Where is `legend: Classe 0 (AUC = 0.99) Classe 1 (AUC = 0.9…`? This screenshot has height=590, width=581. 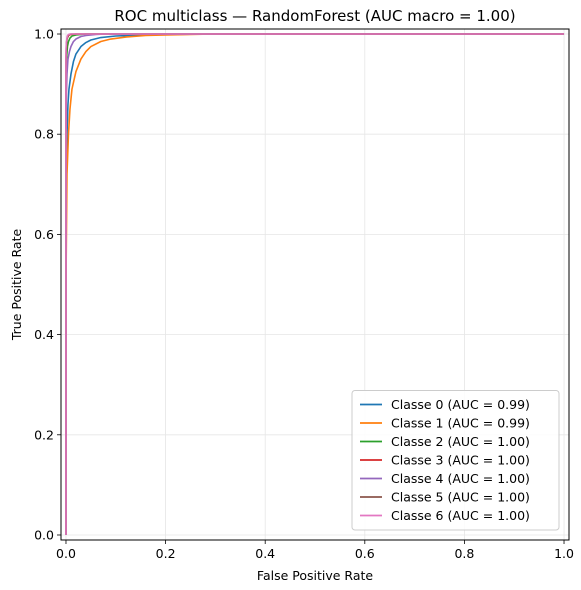 legend: Classe 0 (AUC = 0.99) Classe 1 (AUC = 0.9… is located at coordinates (455, 460).